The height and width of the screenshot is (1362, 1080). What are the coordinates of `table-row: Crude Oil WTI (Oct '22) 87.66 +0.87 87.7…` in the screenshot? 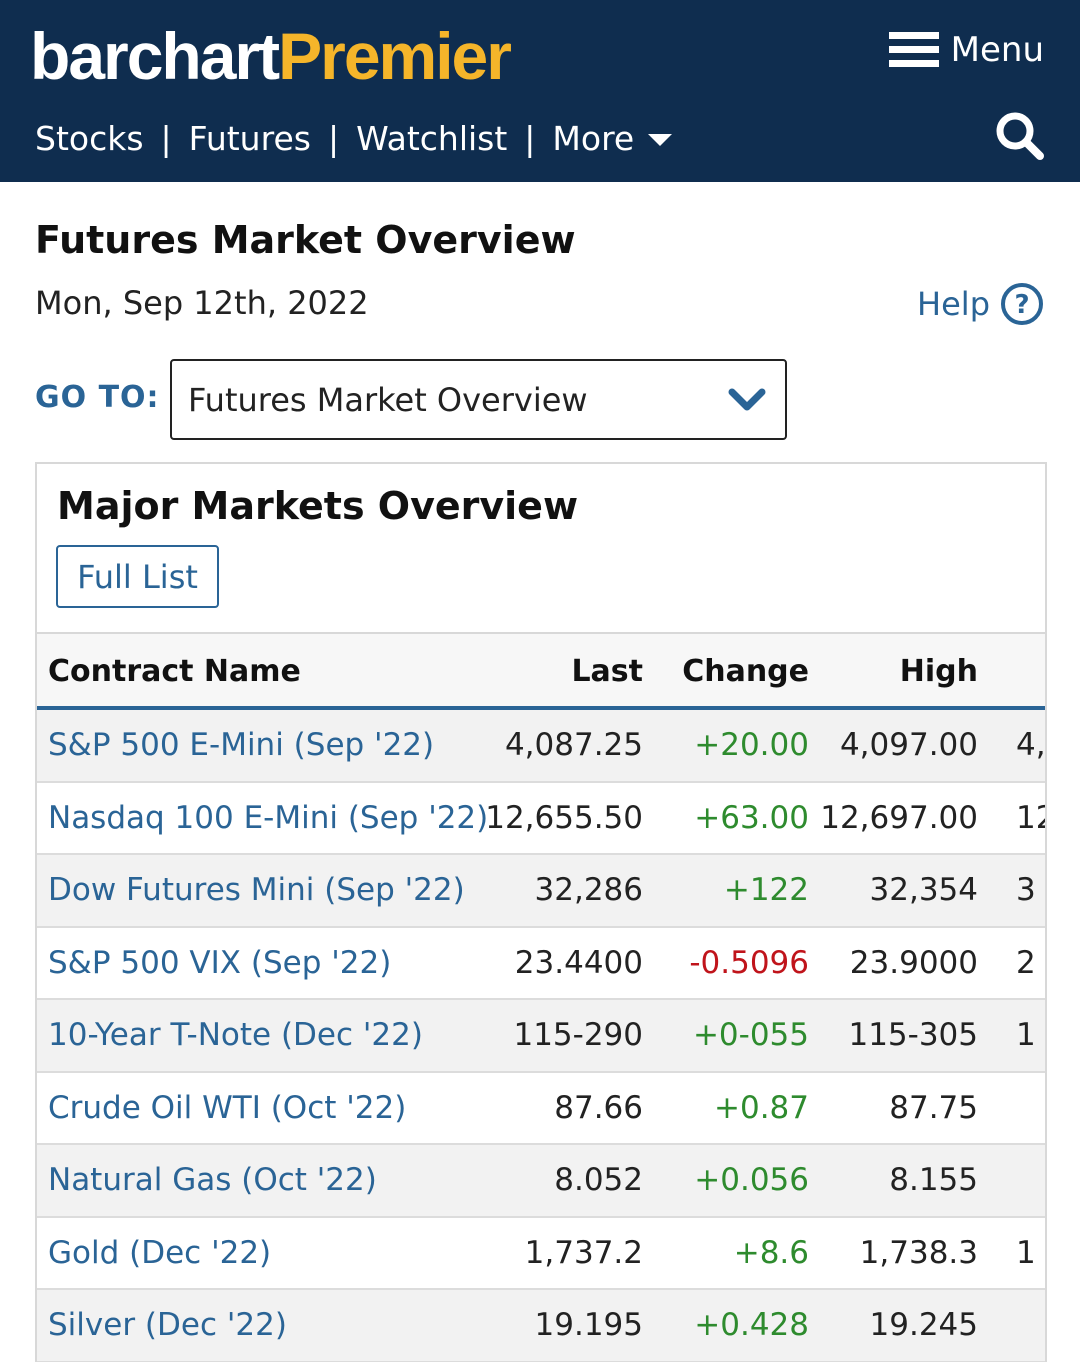 It's located at (541, 1109).